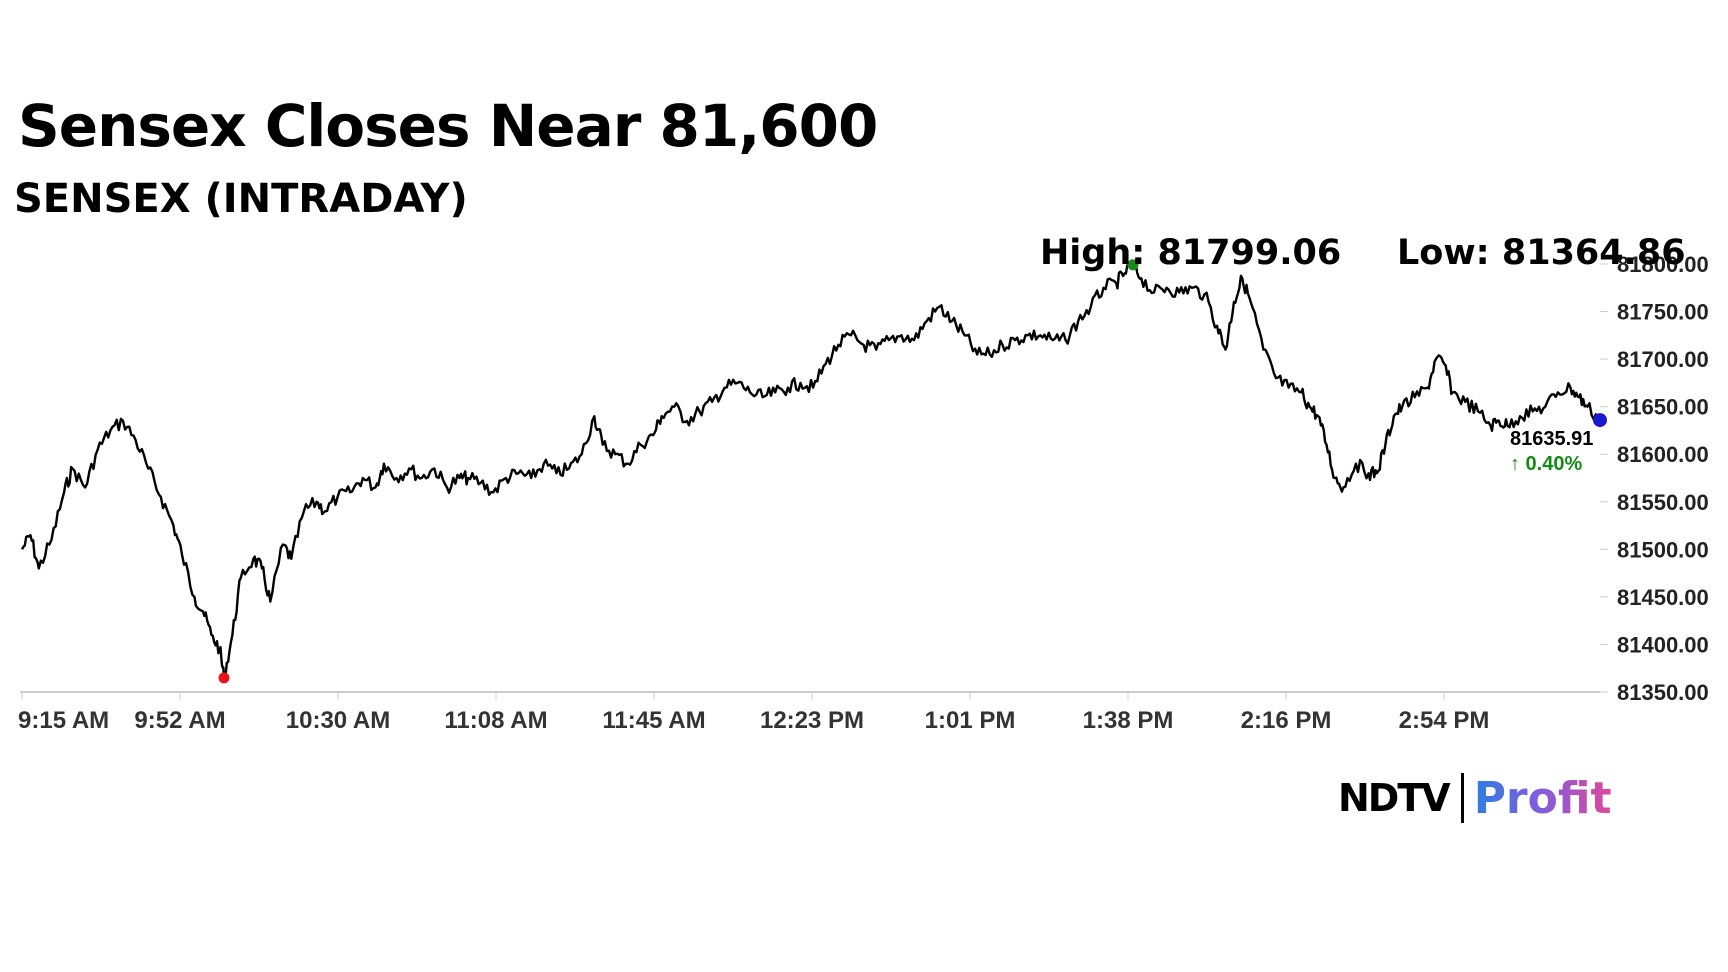 This screenshot has height=972, width=1728. Describe the element at coordinates (1663, 597) in the screenshot. I see `y-tick-label: 81450.00` at that location.